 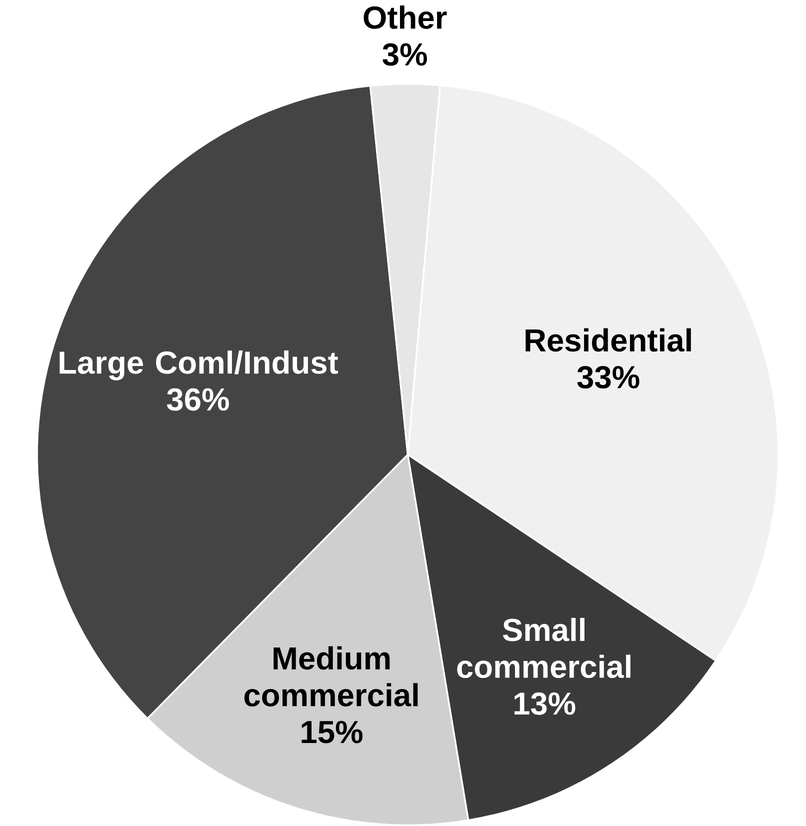 I want to click on slice-label: Other, so click(x=405, y=17).